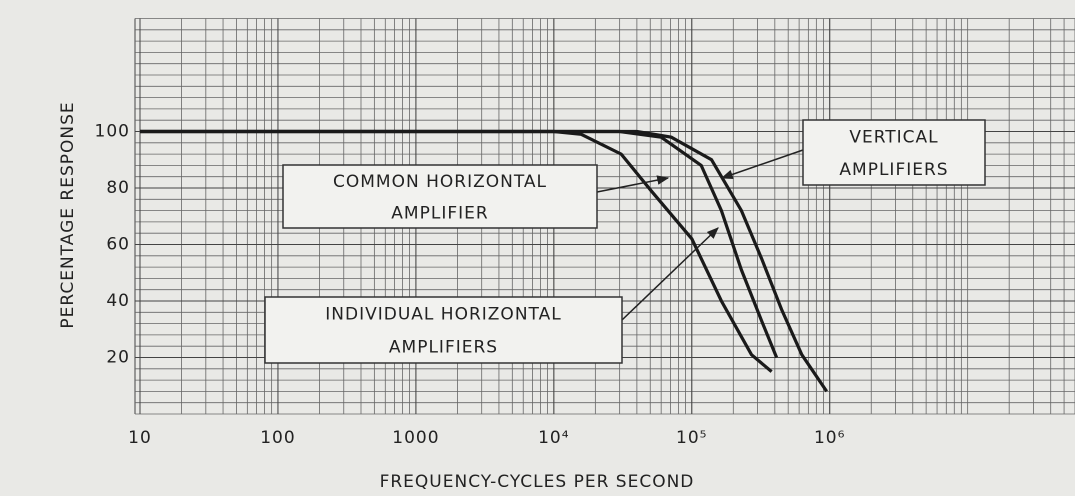 The width and height of the screenshot is (1075, 496). What do you see at coordinates (829, 438) in the screenshot?
I see `x-tick-label: 10⁶` at bounding box center [829, 438].